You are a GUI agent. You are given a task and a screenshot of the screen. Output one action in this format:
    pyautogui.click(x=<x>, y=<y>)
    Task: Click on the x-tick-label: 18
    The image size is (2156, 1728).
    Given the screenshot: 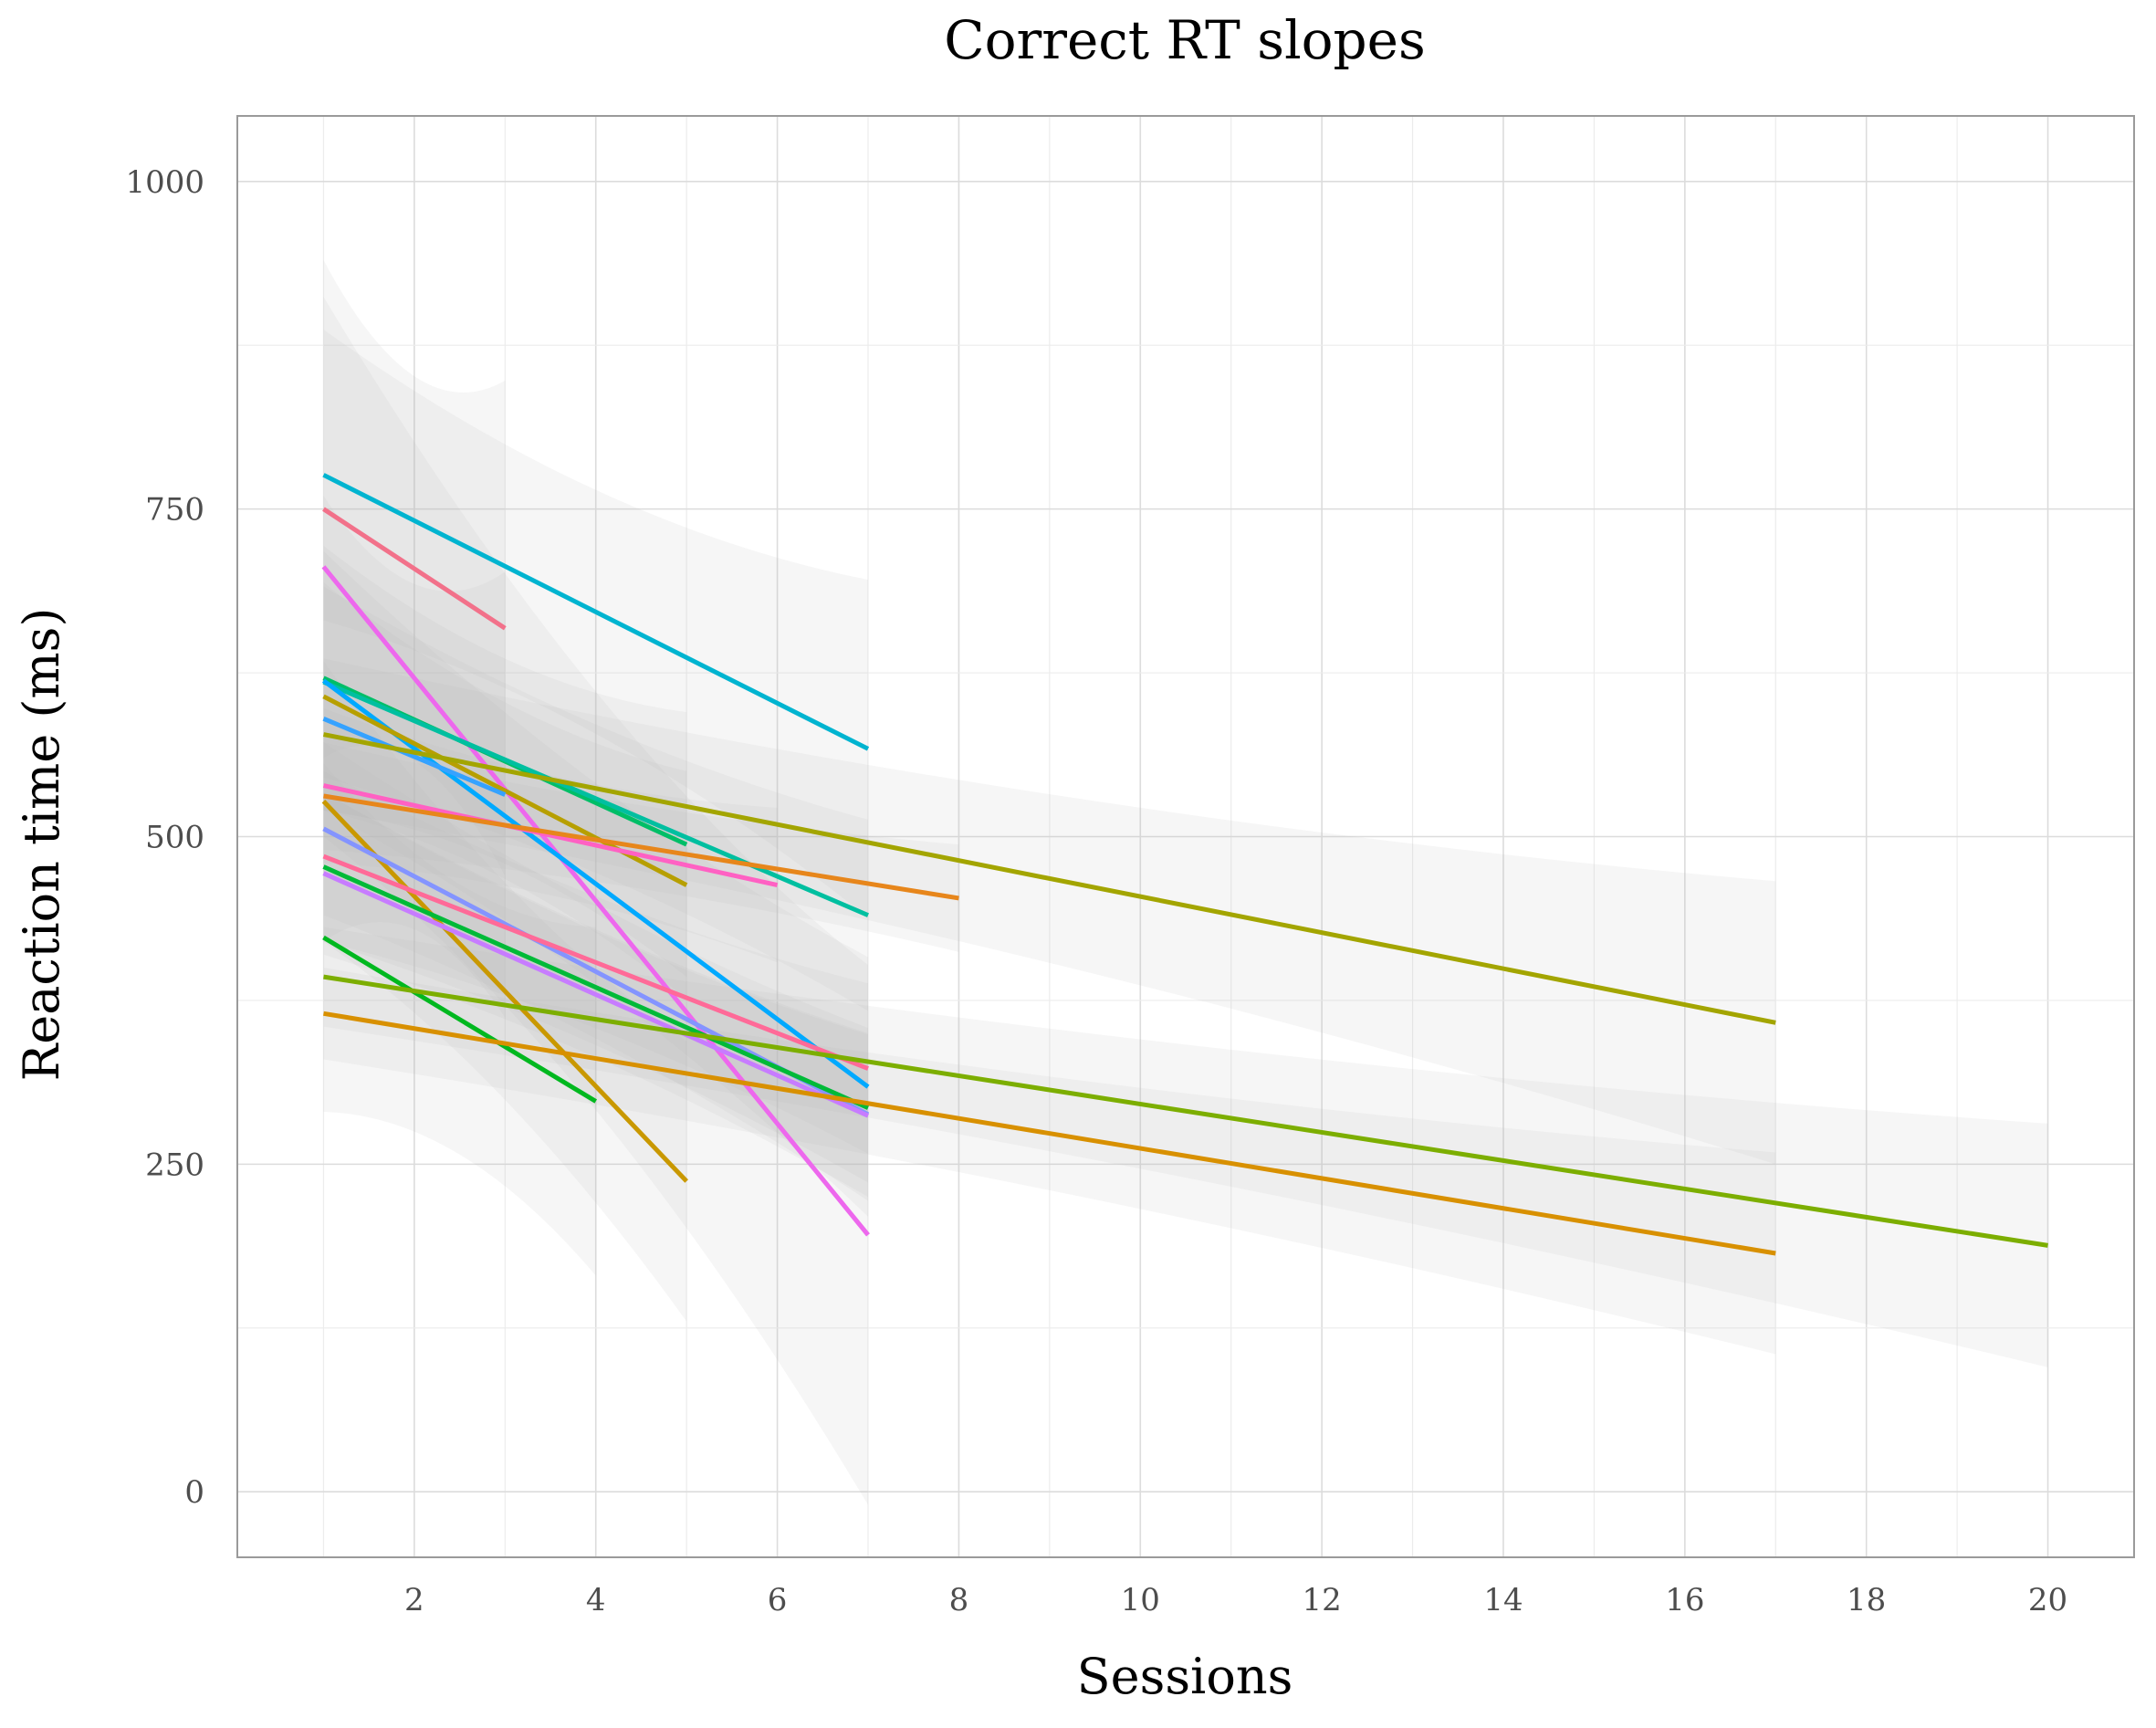 What is the action you would take?
    pyautogui.click(x=1866, y=1600)
    